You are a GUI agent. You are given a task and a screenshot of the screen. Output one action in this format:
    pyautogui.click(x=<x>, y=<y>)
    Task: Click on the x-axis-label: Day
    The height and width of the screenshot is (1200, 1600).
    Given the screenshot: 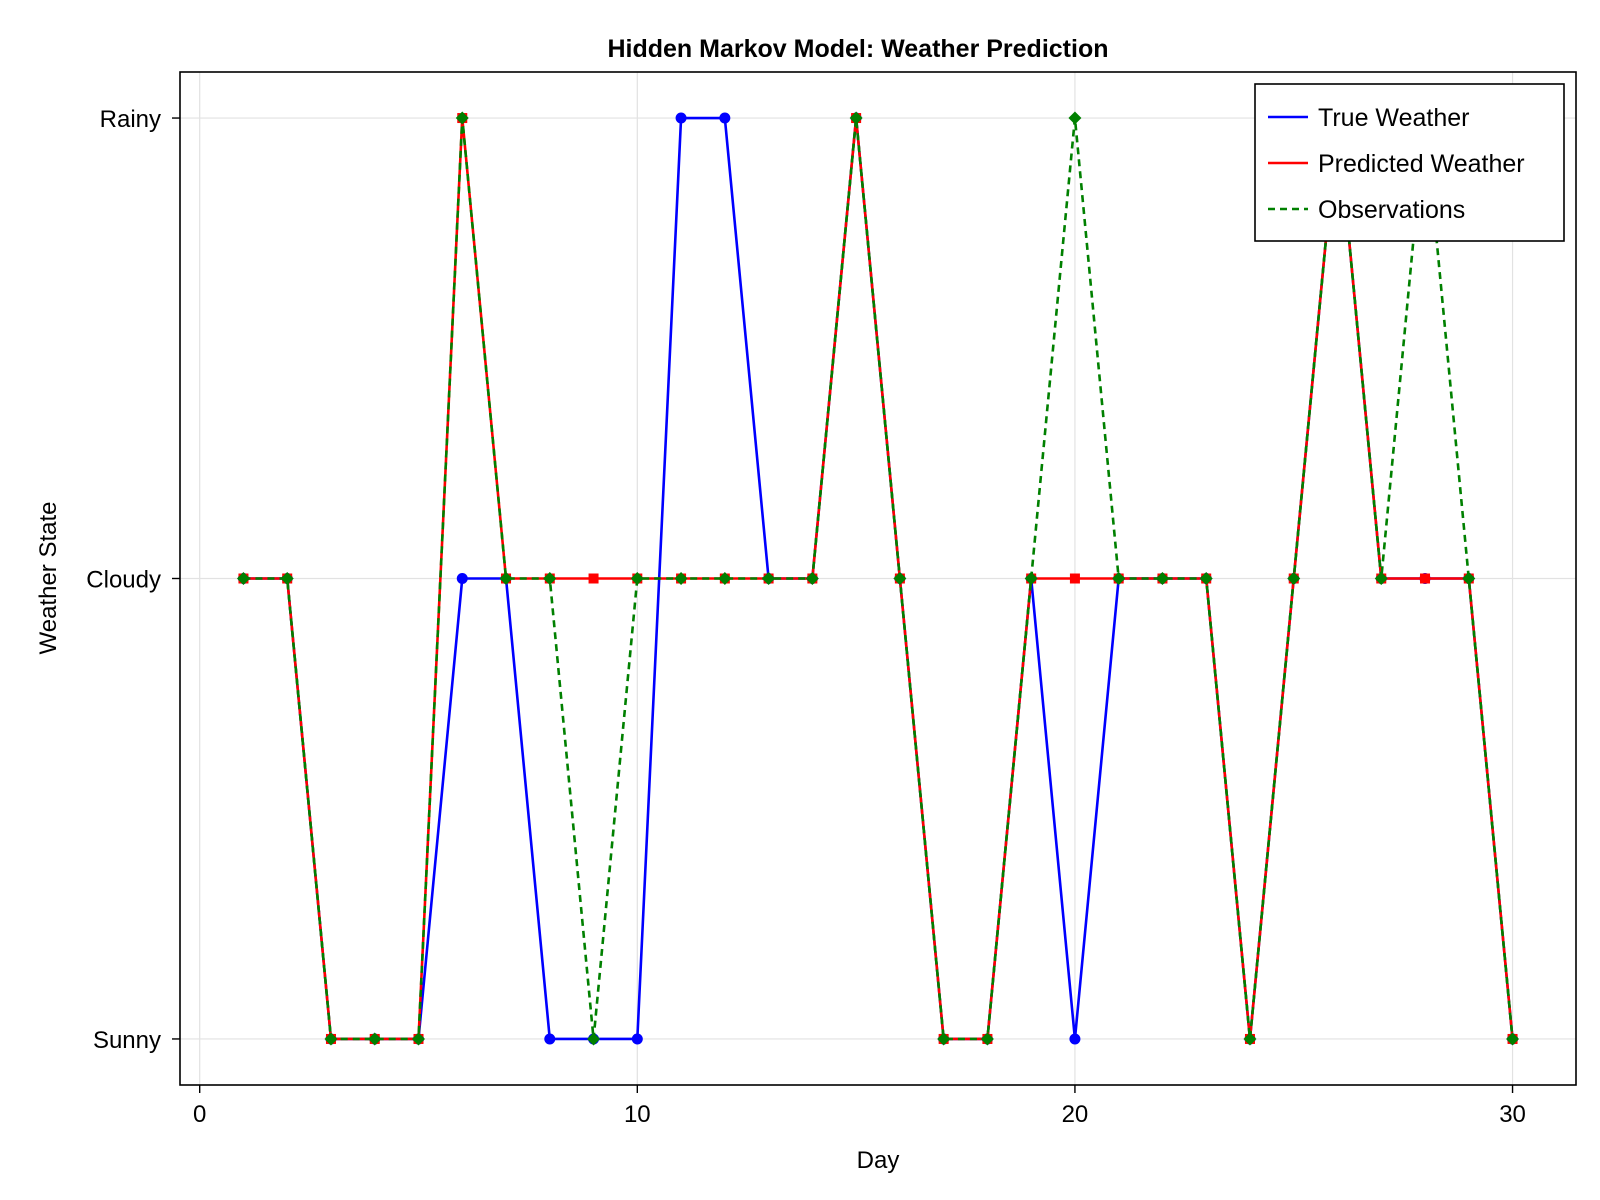 What is the action you would take?
    pyautogui.click(x=878, y=1160)
    